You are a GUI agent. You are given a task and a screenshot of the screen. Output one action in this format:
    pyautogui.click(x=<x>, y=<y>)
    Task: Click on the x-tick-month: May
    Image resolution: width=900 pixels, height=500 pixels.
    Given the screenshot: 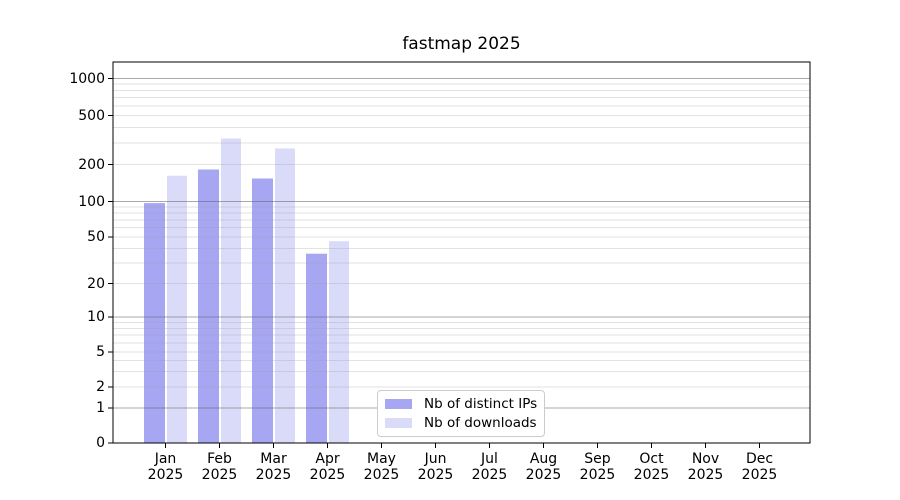 What is the action you would take?
    pyautogui.click(x=381, y=459)
    